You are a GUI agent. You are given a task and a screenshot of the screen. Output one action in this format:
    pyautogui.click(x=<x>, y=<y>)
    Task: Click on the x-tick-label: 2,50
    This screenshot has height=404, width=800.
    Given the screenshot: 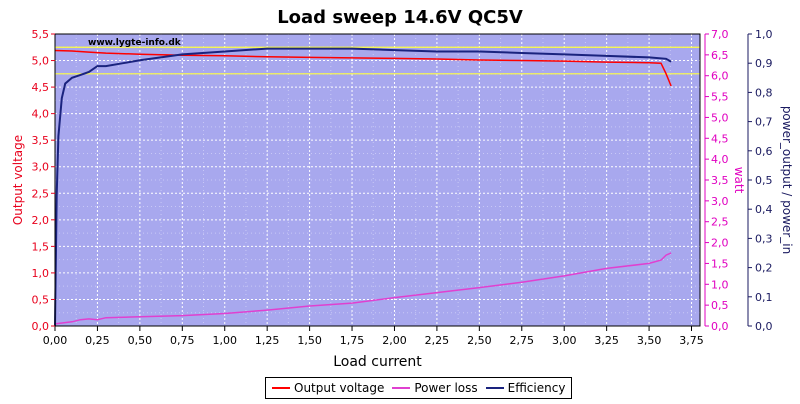 What is the action you would take?
    pyautogui.click(x=479, y=340)
    